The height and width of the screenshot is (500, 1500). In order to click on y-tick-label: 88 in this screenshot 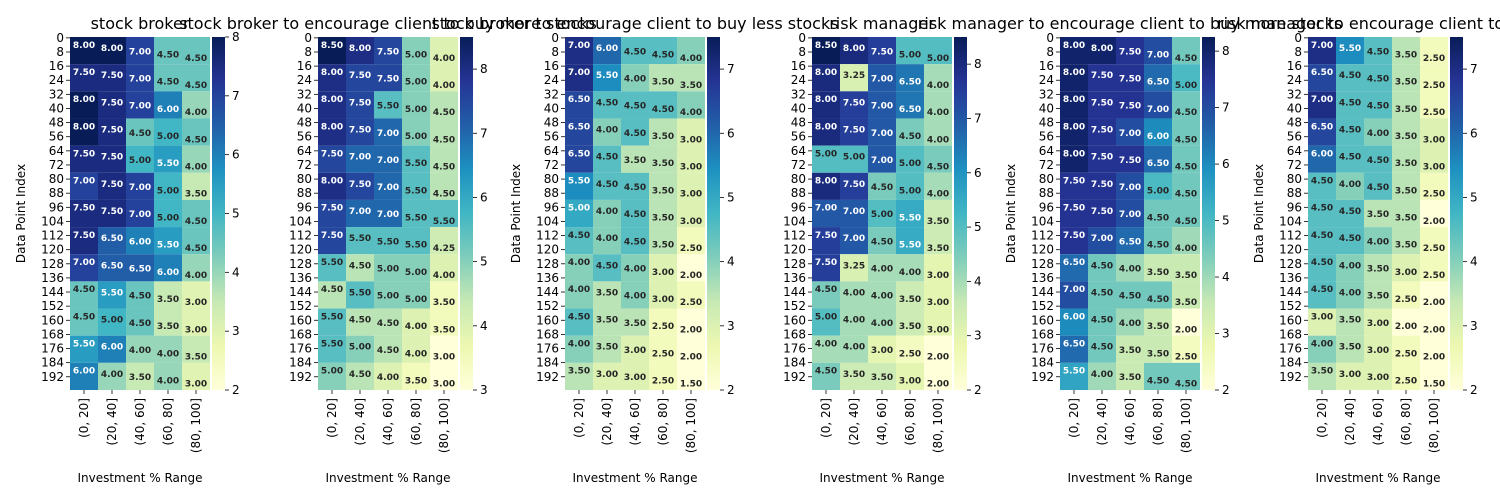, I will do `click(56, 193)`.